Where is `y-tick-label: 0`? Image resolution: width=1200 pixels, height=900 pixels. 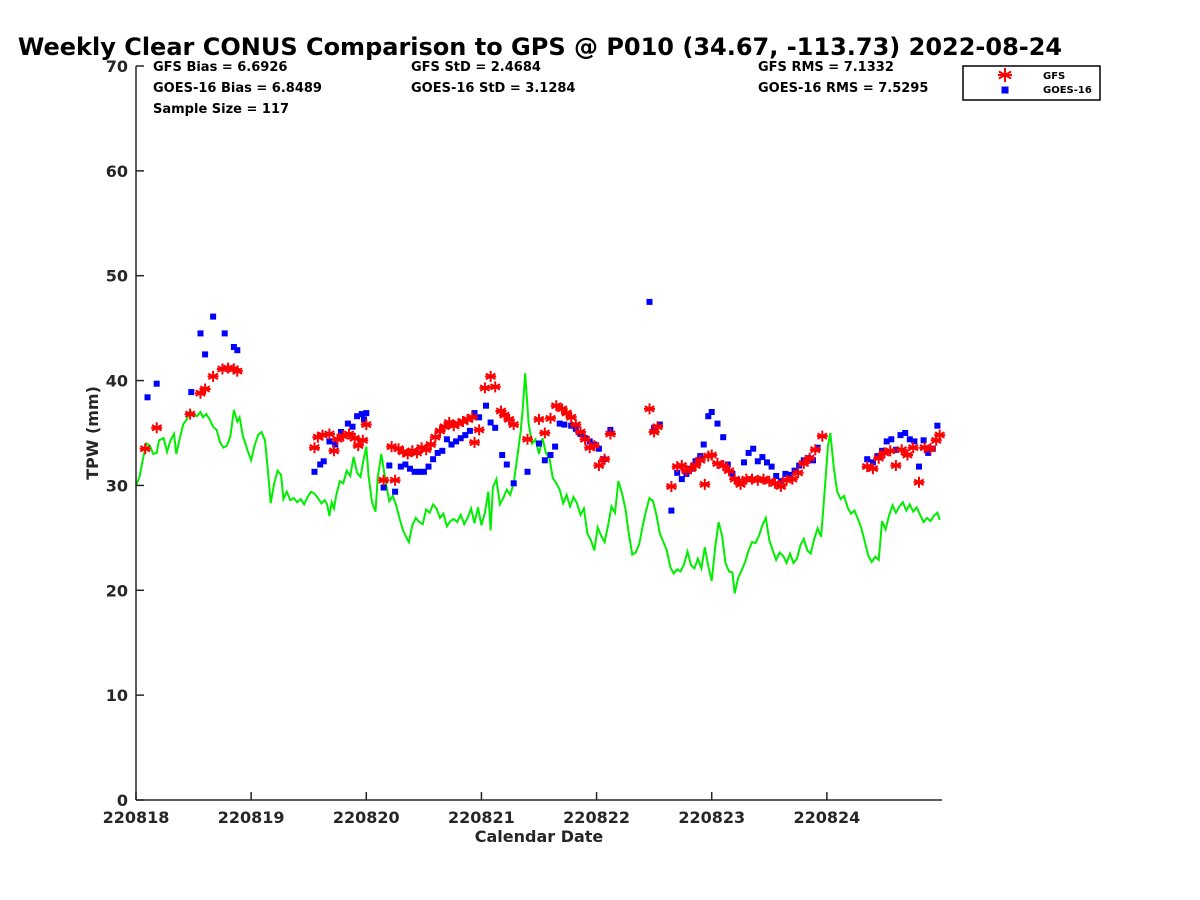
y-tick-label: 0 is located at coordinates (122, 800).